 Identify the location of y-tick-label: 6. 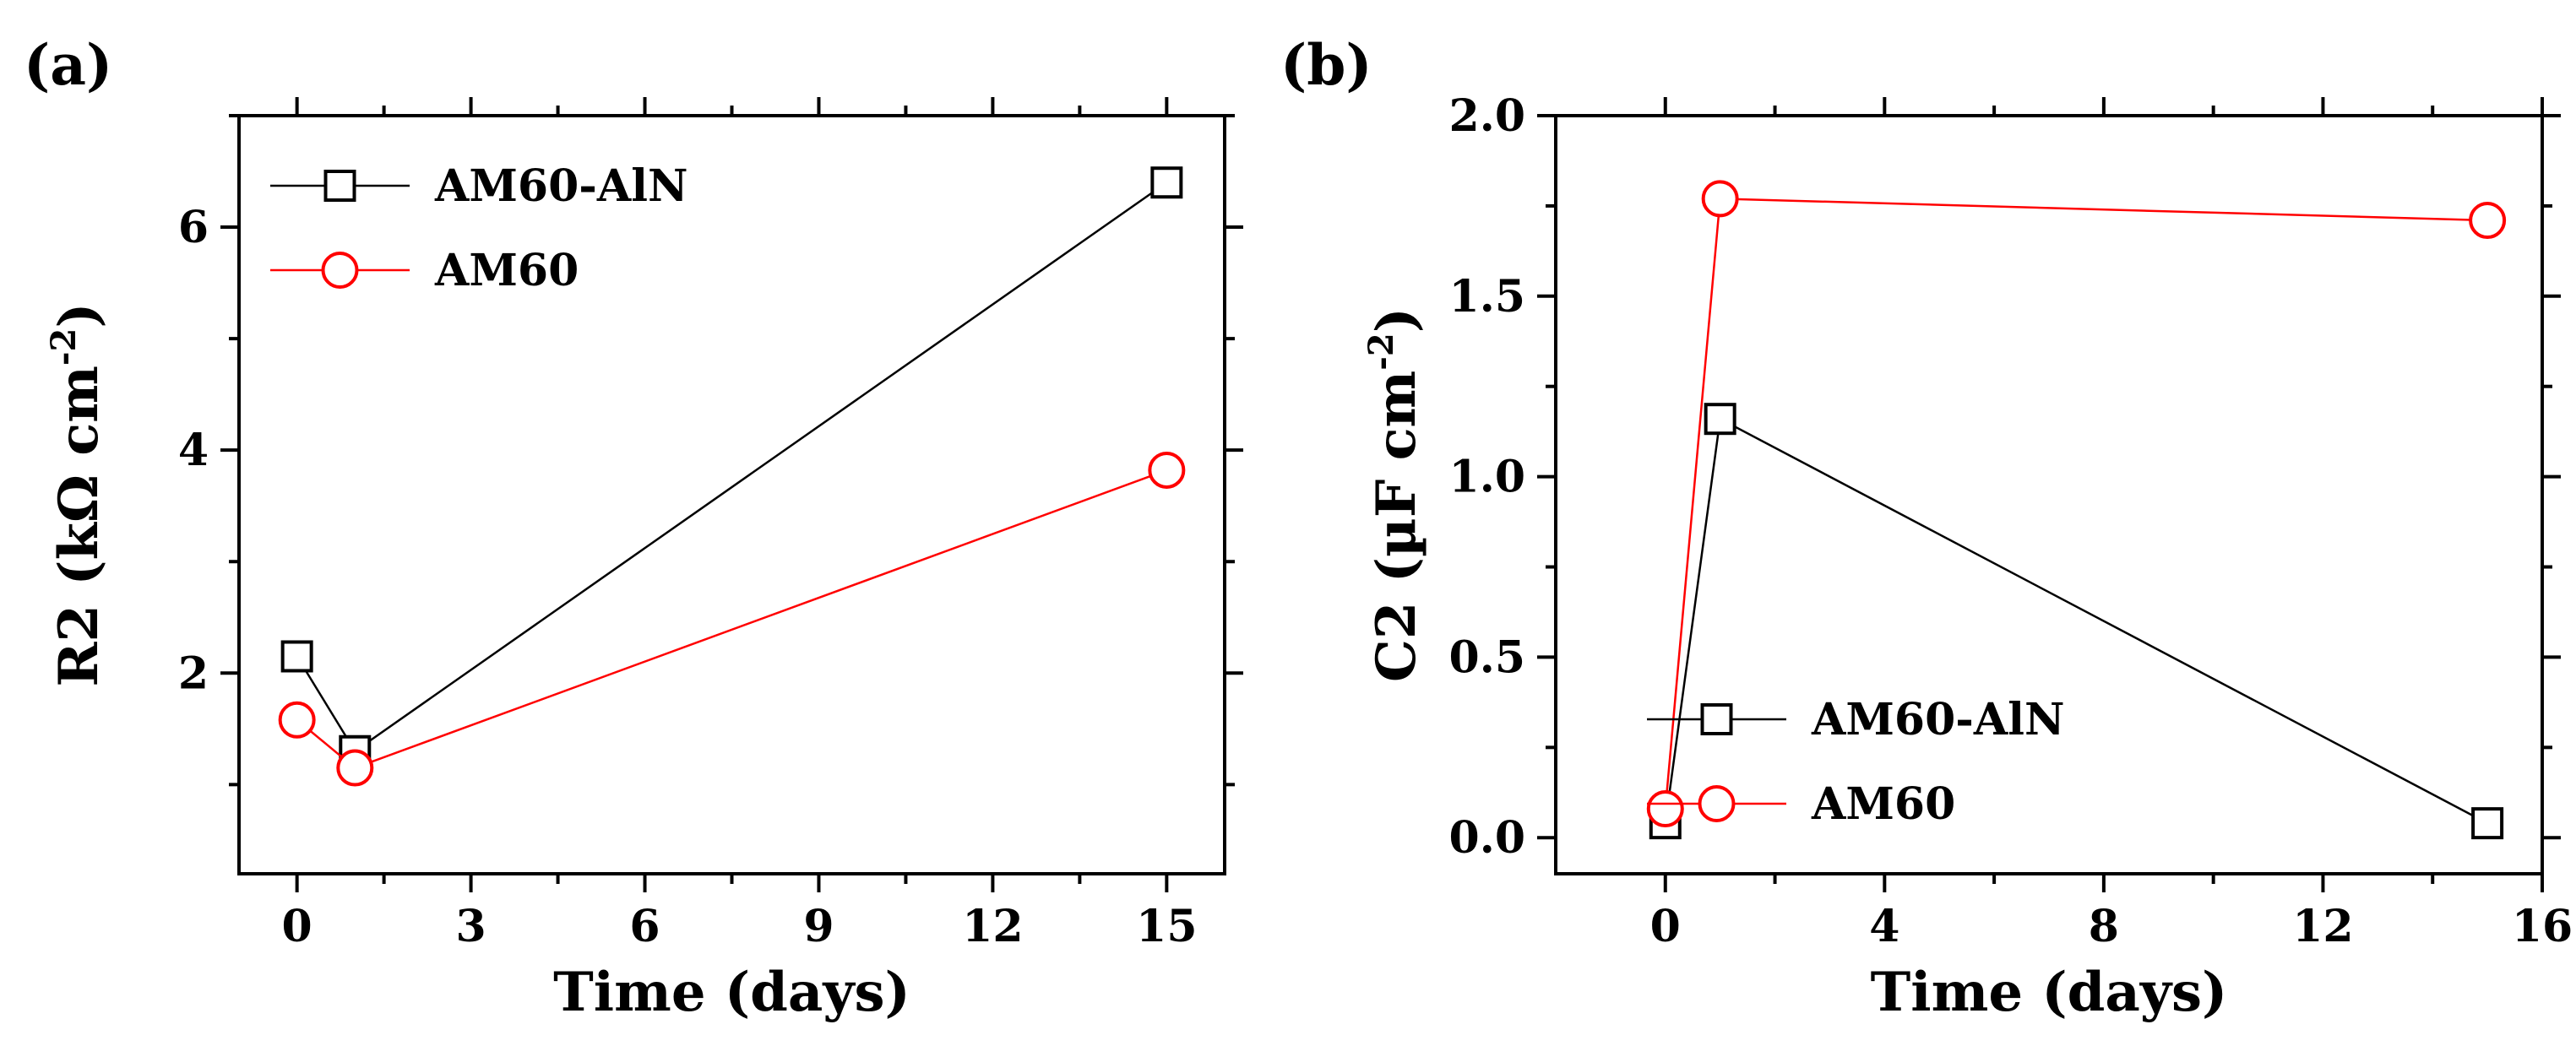
(193, 227).